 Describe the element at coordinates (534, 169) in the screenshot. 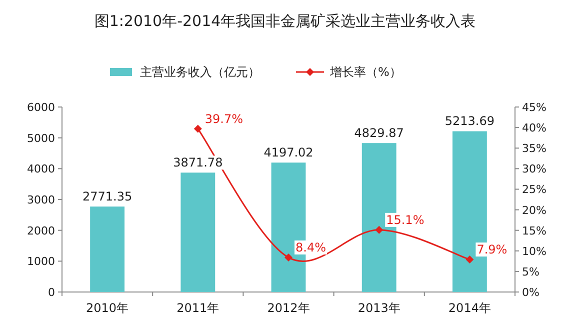

I see `y2-tick-label: 30%` at that location.